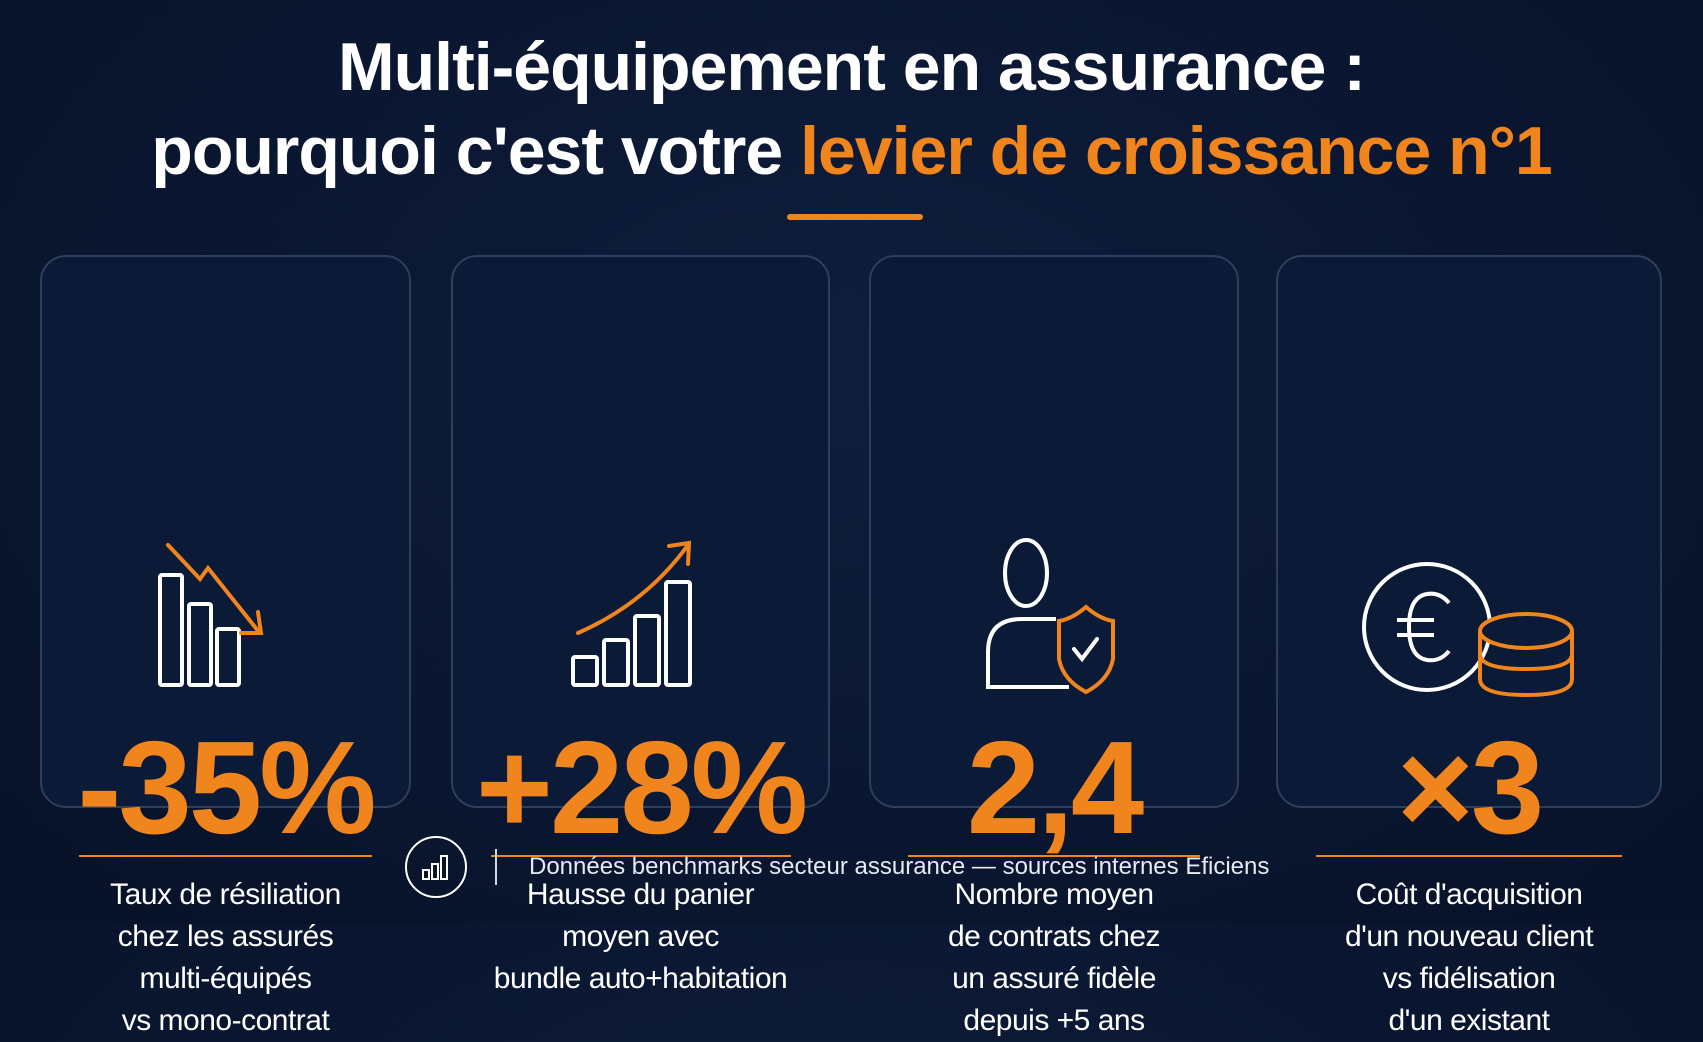 The height and width of the screenshot is (1042, 1703). I want to click on desc-line: depuis +5 ans, so click(1054, 1020).